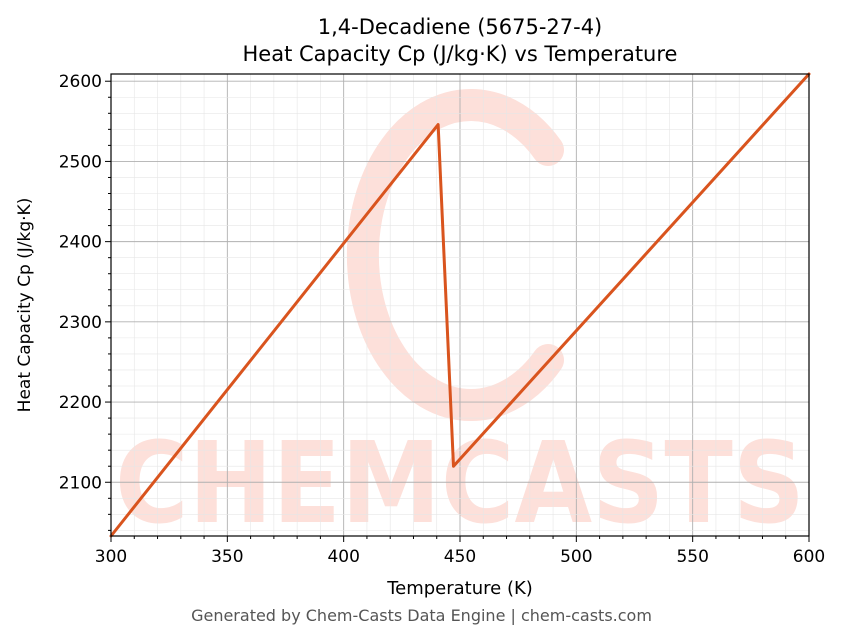 This screenshot has width=843, height=644. Describe the element at coordinates (343, 557) in the screenshot. I see `x-tick-label: 400` at that location.